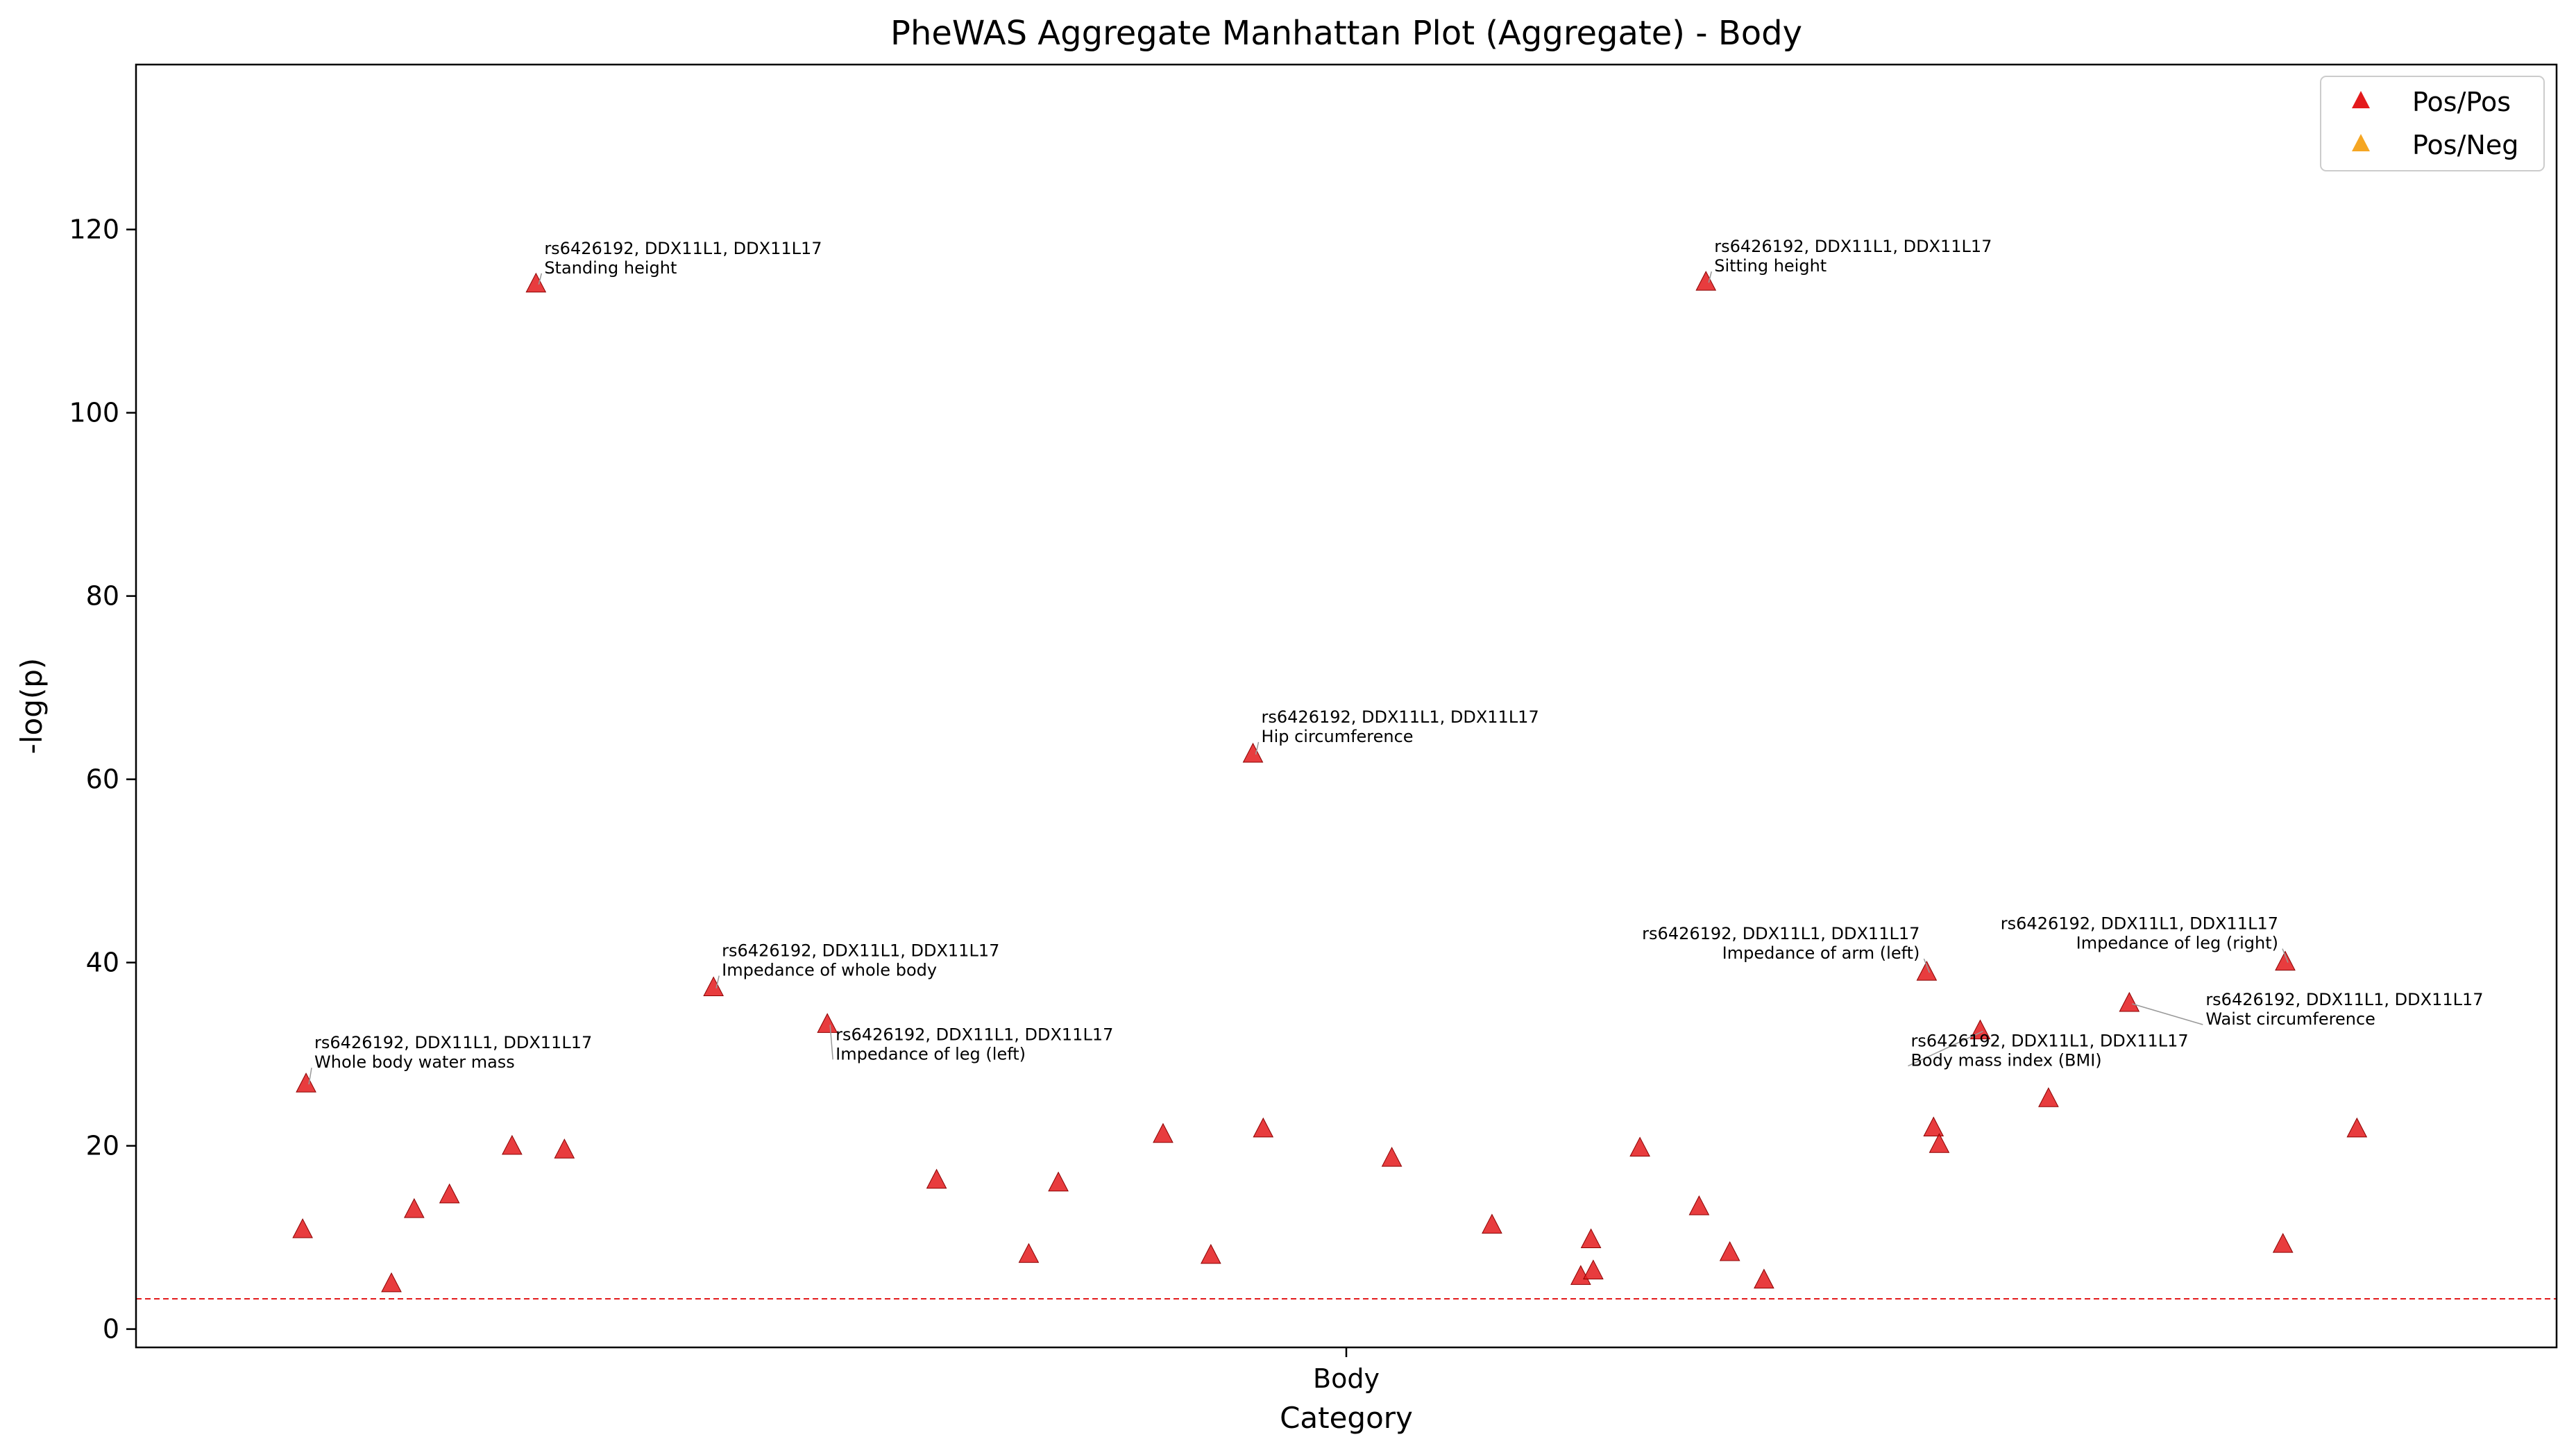 This screenshot has width=2576, height=1455. I want to click on legend-marker-pos-neg, so click(2361, 142).